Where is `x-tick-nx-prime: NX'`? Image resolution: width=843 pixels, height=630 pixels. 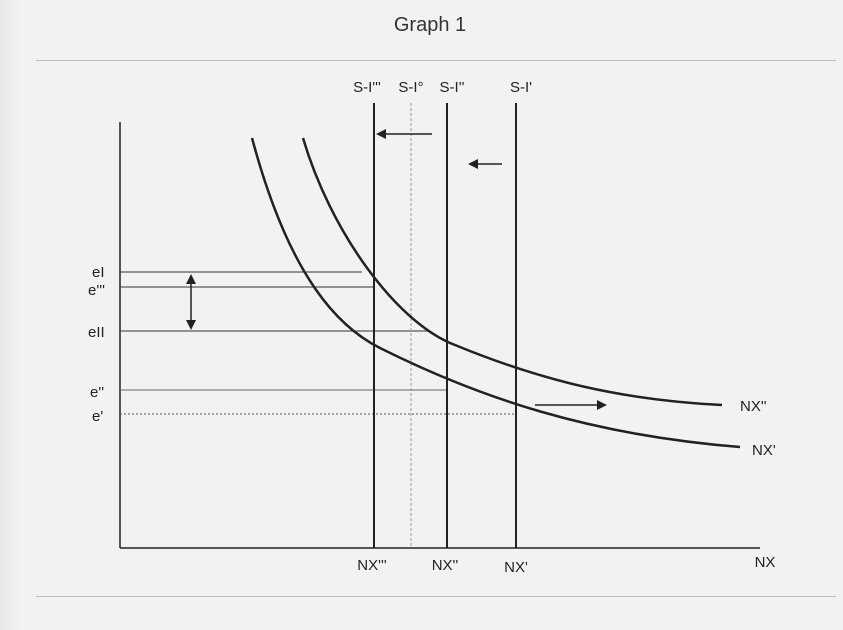
x-tick-nx-prime: NX' is located at coordinates (516, 567).